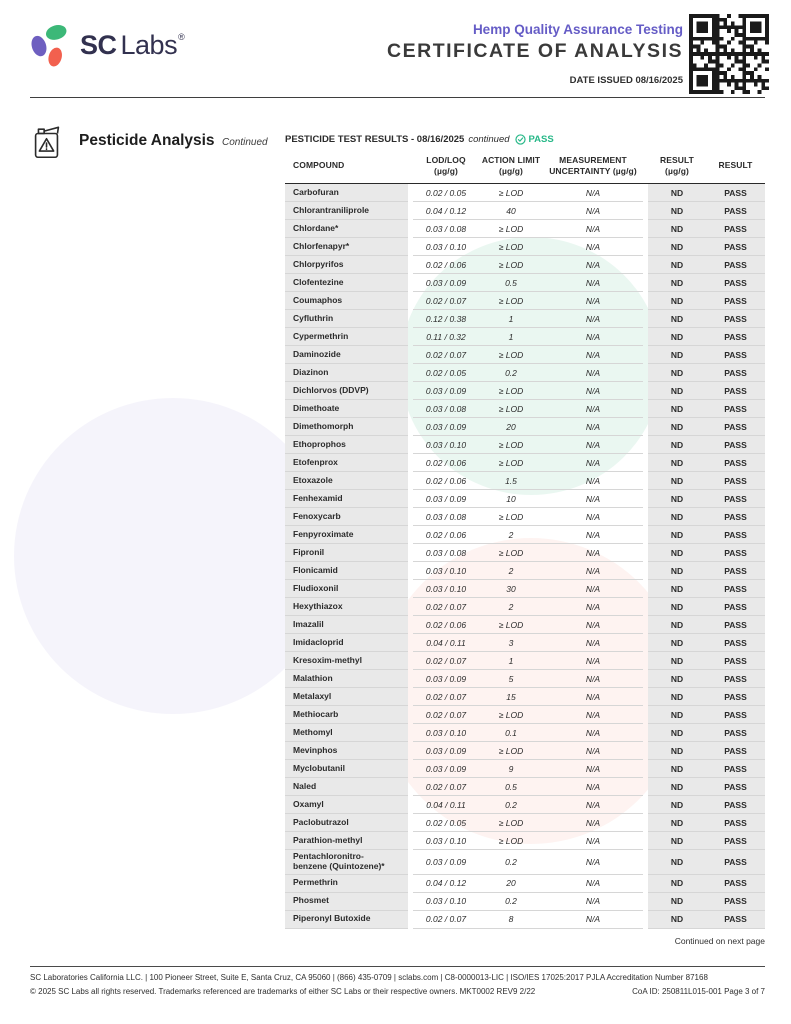  What do you see at coordinates (245, 142) in the screenshot?
I see `section-subtitle: Continued` at bounding box center [245, 142].